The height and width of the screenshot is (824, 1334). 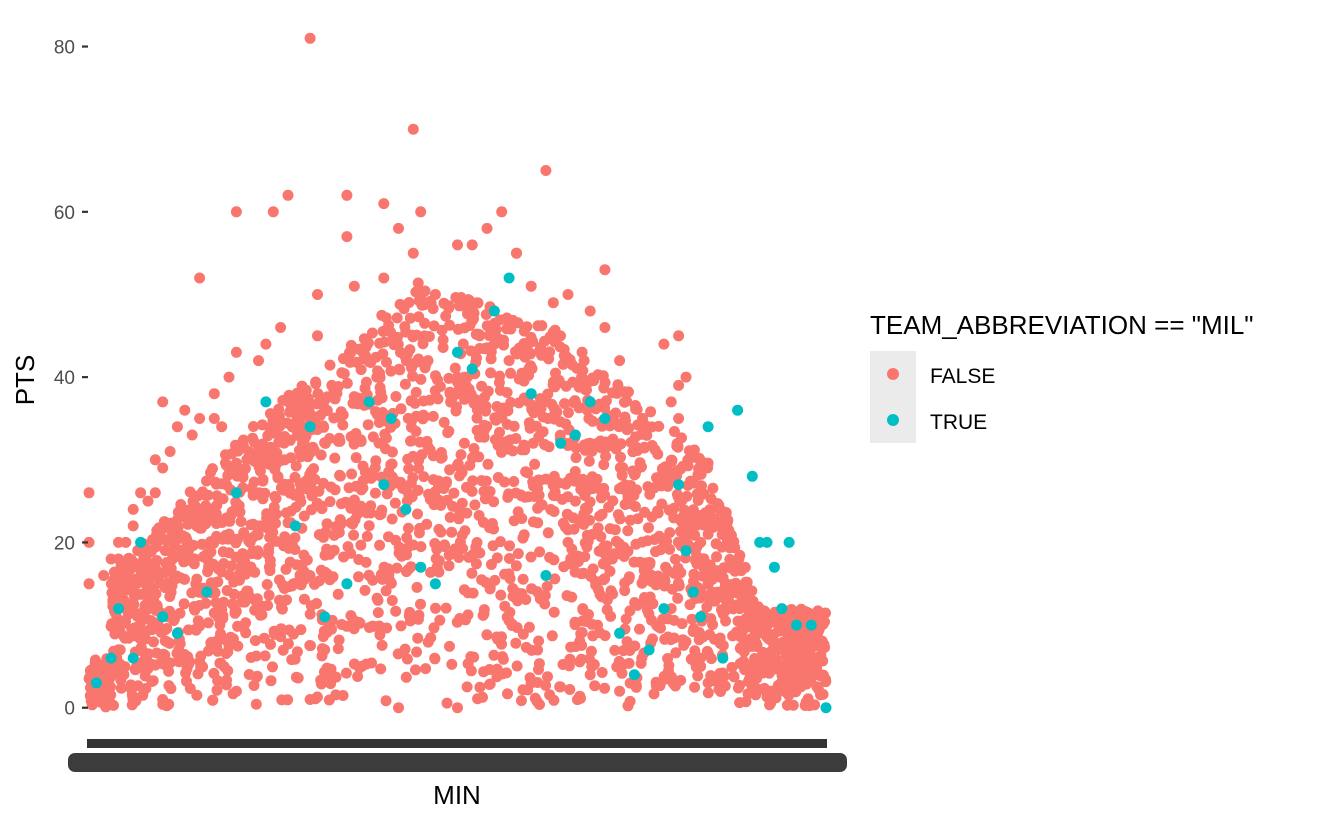 I want to click on y-axis: 0 20 40 60 80, so click(x=71, y=379).